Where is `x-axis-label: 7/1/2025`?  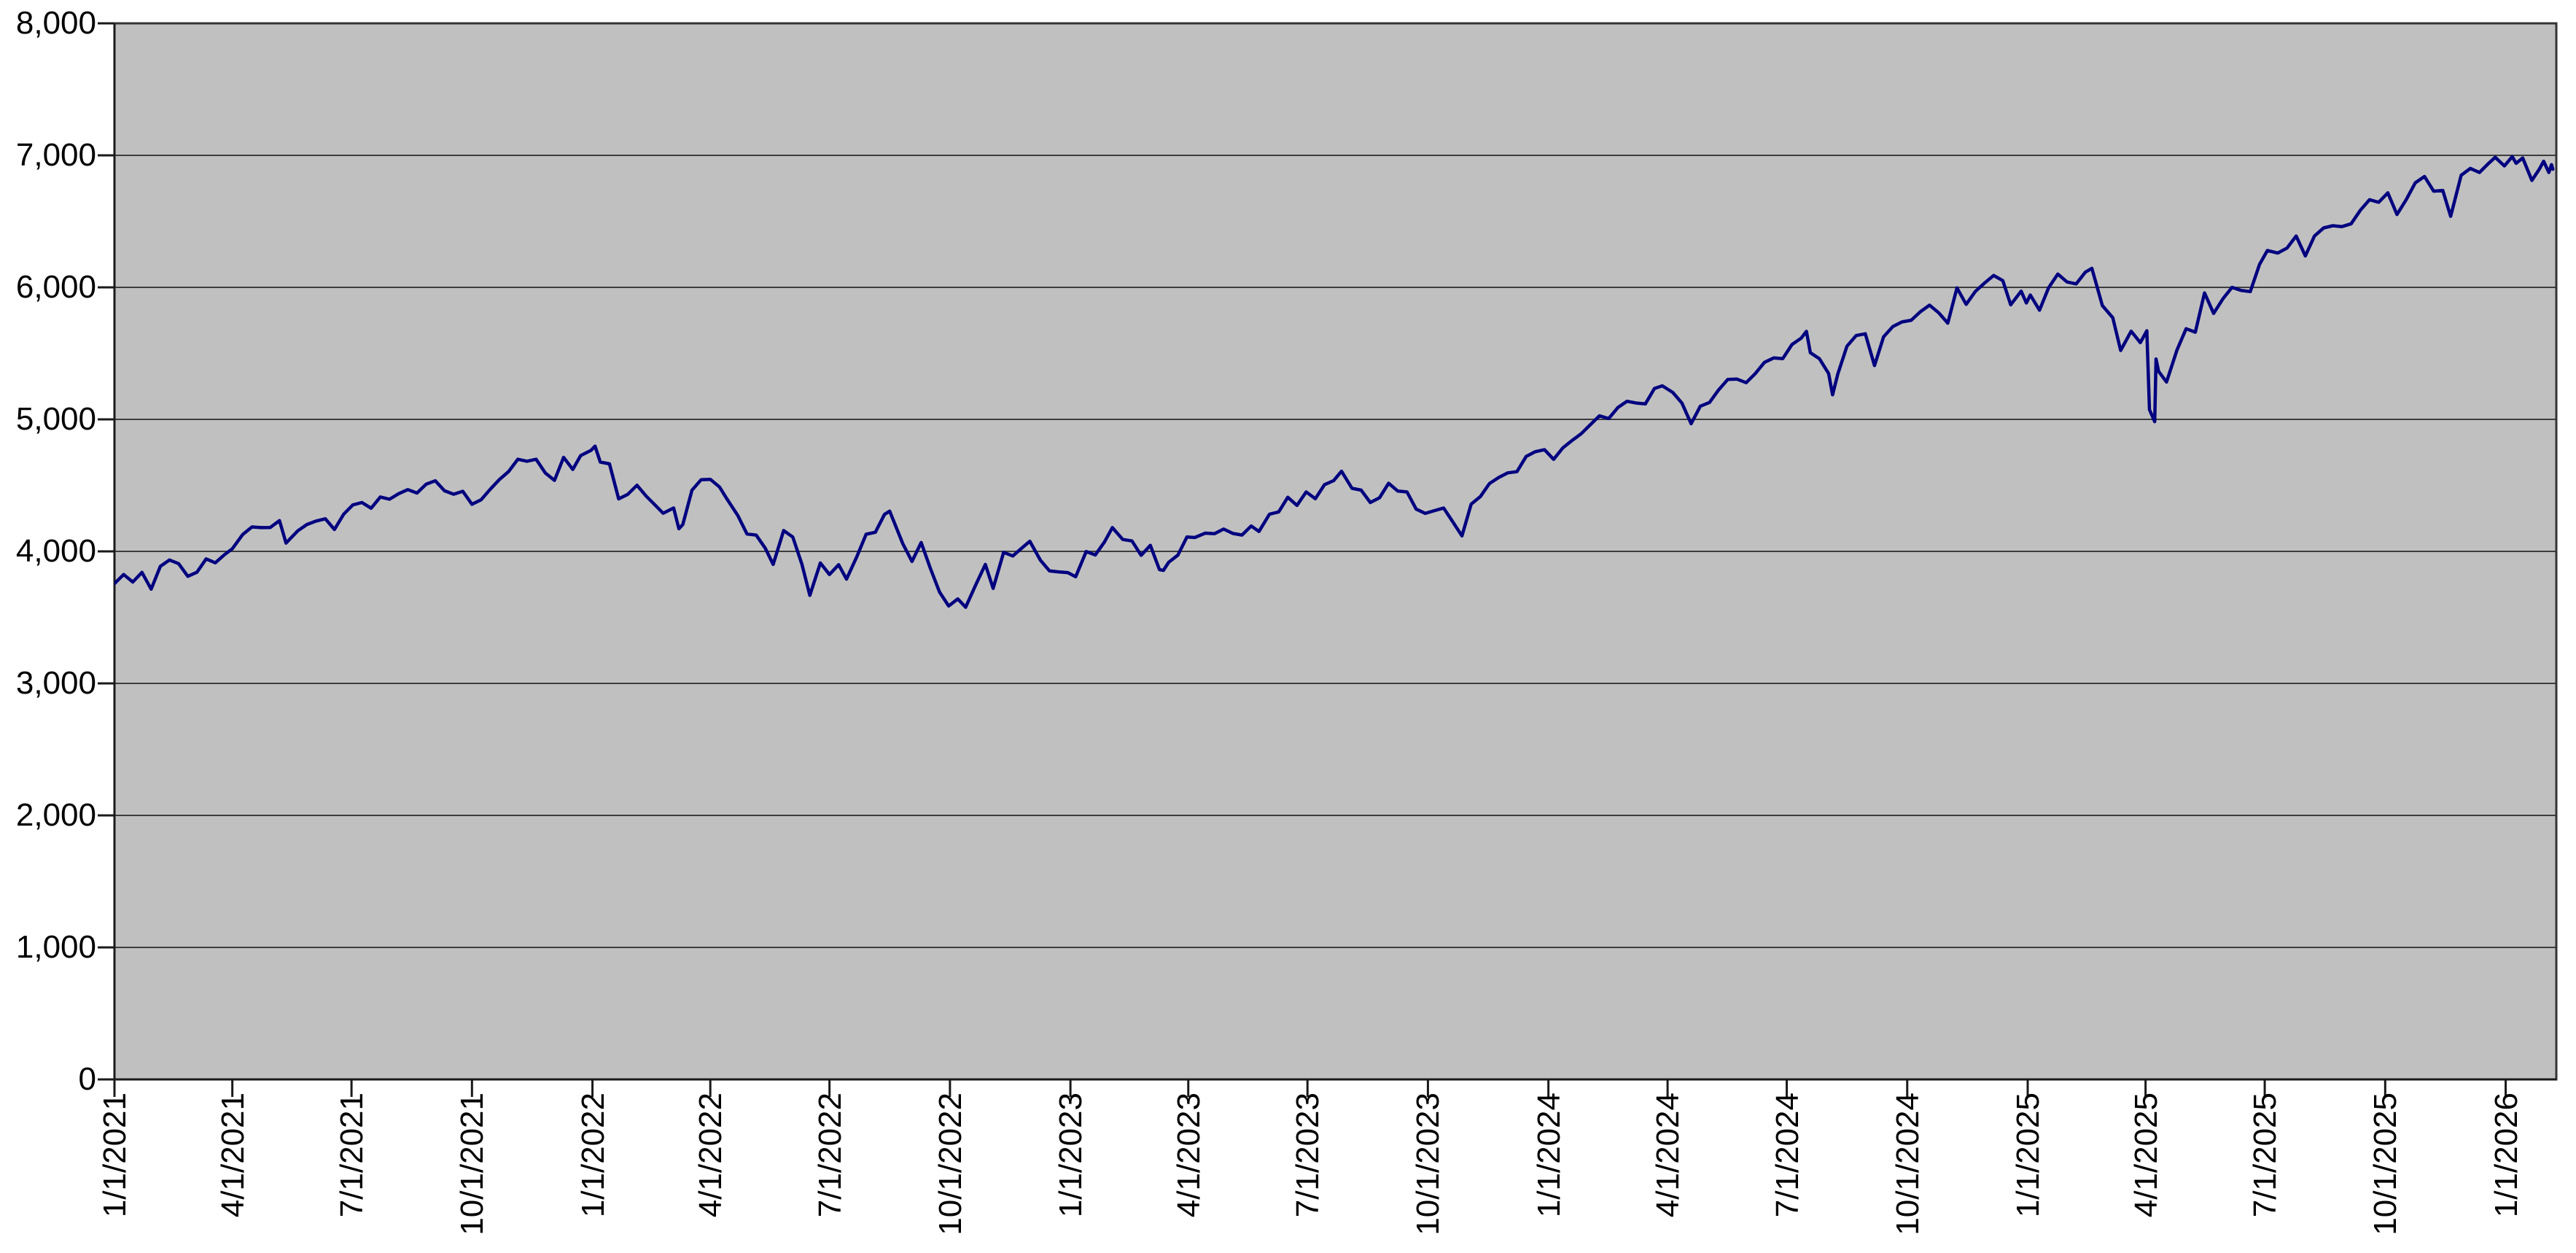
x-axis-label: 7/1/2025 is located at coordinates (2265, 1155).